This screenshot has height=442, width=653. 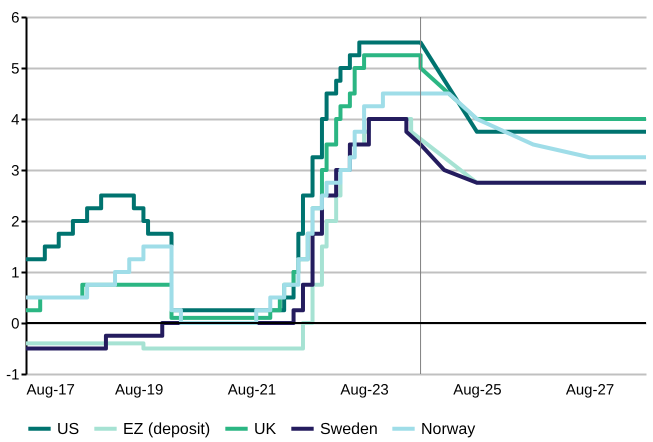 What do you see at coordinates (265, 429) in the screenshot?
I see `legend-label: UK` at bounding box center [265, 429].